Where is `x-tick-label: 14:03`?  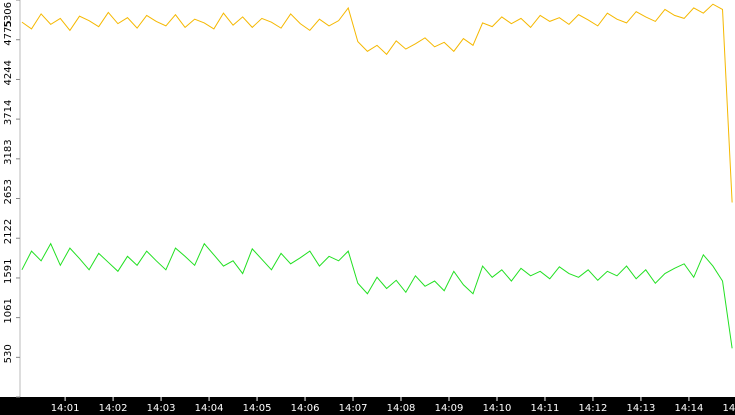 x-tick-label: 14:03 is located at coordinates (161, 408).